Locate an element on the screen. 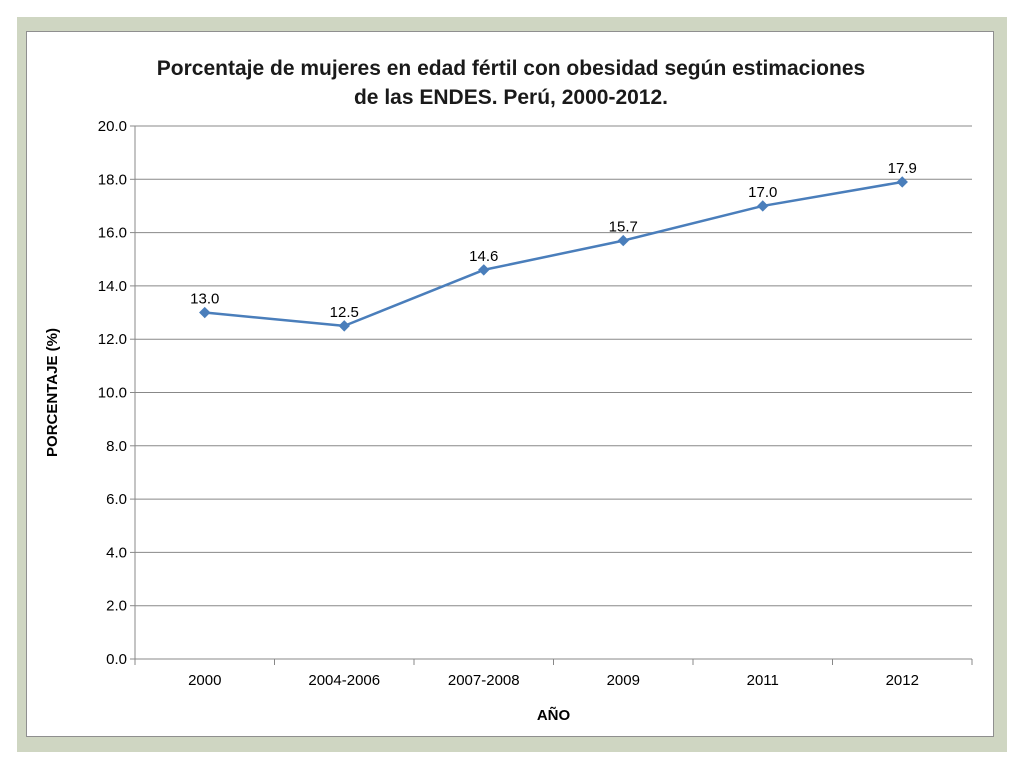 This screenshot has width=1024, height=768. data-labels: 13.0 12.5 14.6 15.7 17.0 17.9 is located at coordinates (553, 240).